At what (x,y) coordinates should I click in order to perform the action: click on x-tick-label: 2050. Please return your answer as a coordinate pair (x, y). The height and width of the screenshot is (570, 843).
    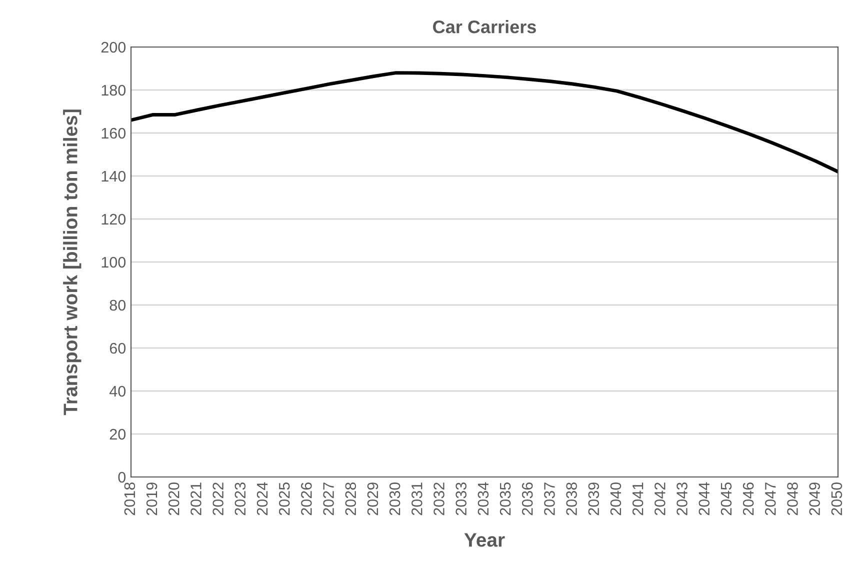
    Looking at the image, I should click on (836, 499).